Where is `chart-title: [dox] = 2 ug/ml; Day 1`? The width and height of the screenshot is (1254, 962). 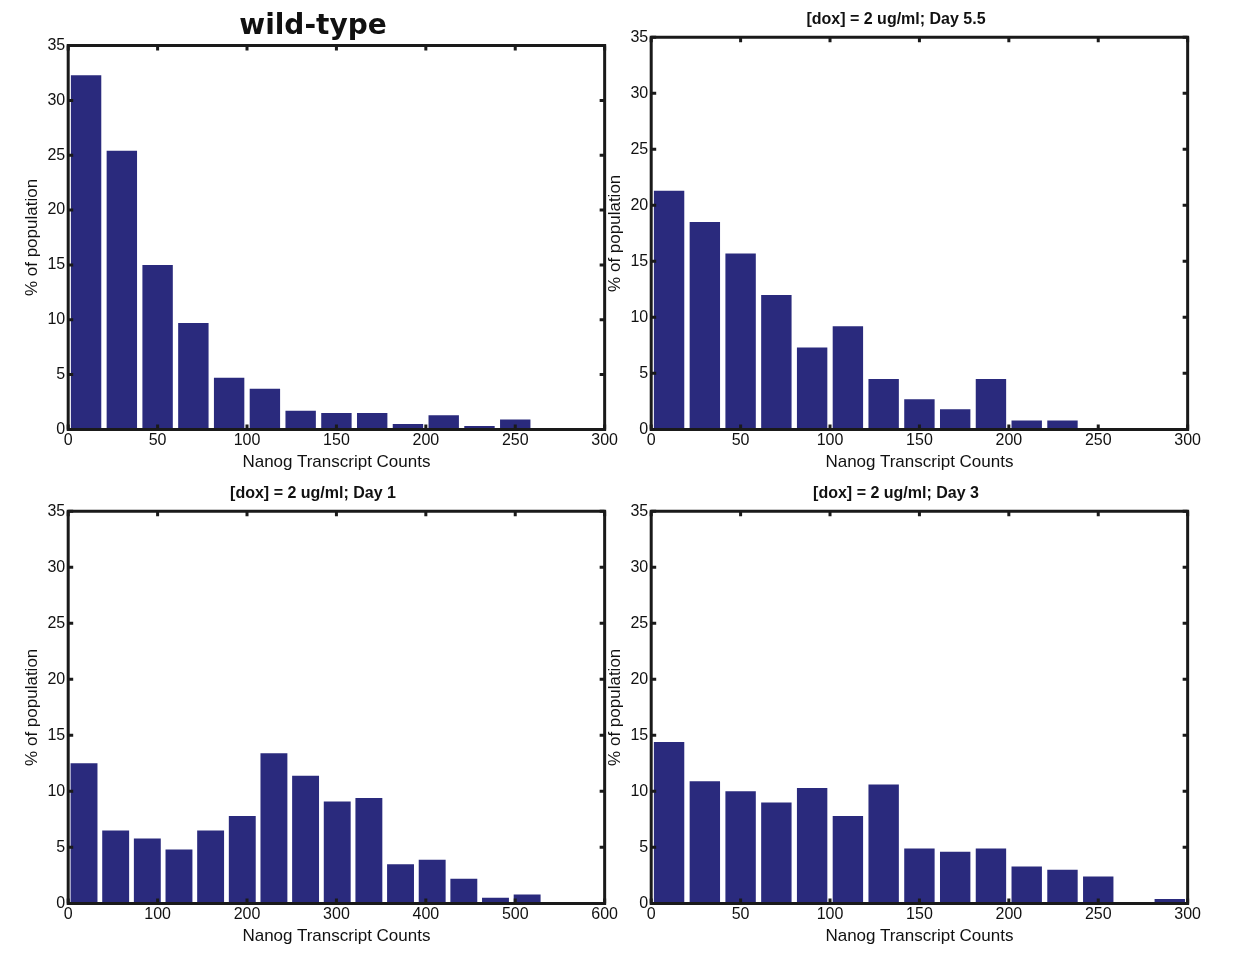
chart-title: [dox] = 2 ug/ml; Day 1 is located at coordinates (313, 493).